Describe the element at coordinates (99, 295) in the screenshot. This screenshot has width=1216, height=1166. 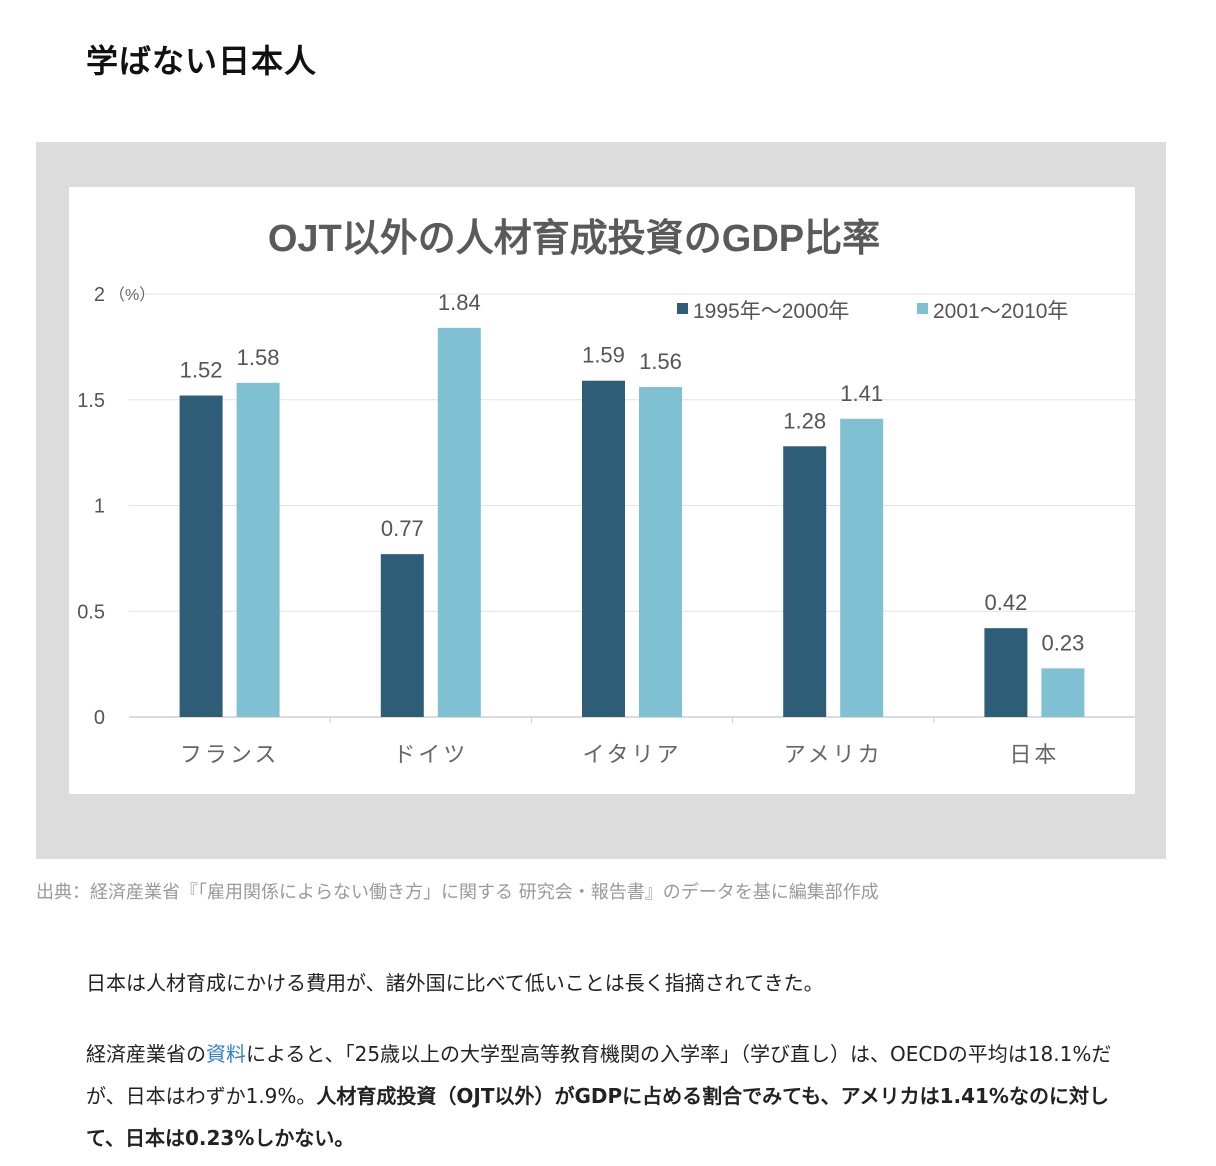
I see `y-tick-label: 2` at that location.